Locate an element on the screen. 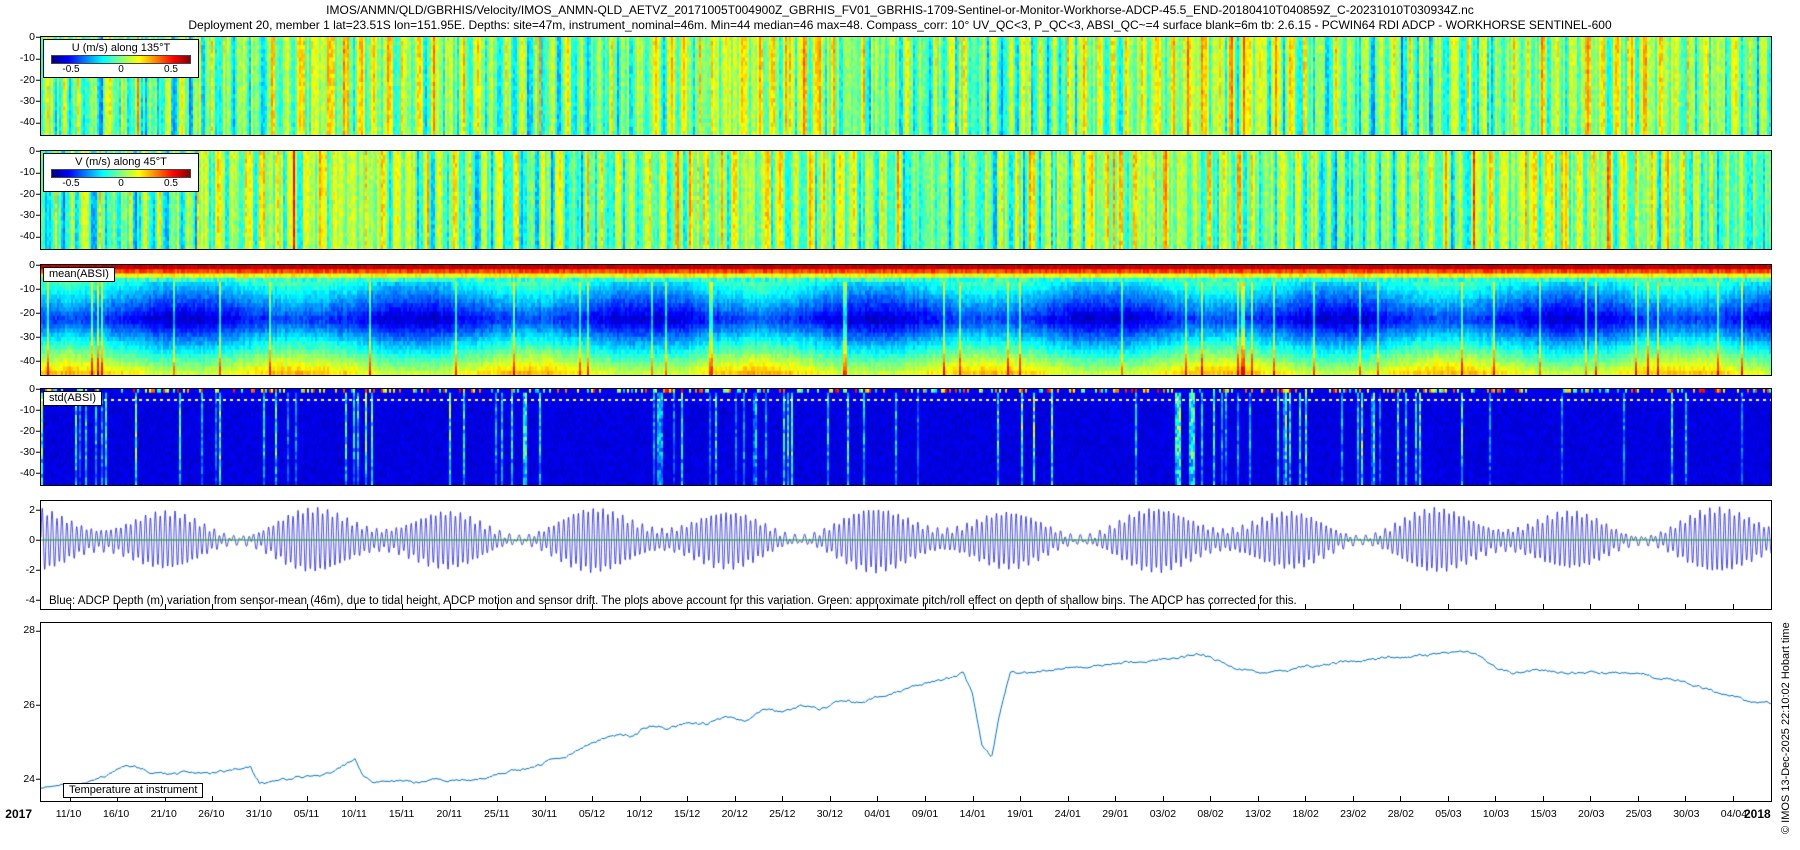 The width and height of the screenshot is (1800, 850). x-tick-label: 09/01 is located at coordinates (925, 814).